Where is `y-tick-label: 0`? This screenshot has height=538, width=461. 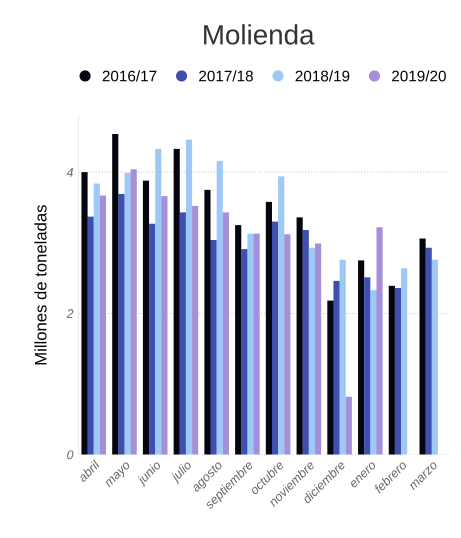 y-tick-label: 0 is located at coordinates (70, 455).